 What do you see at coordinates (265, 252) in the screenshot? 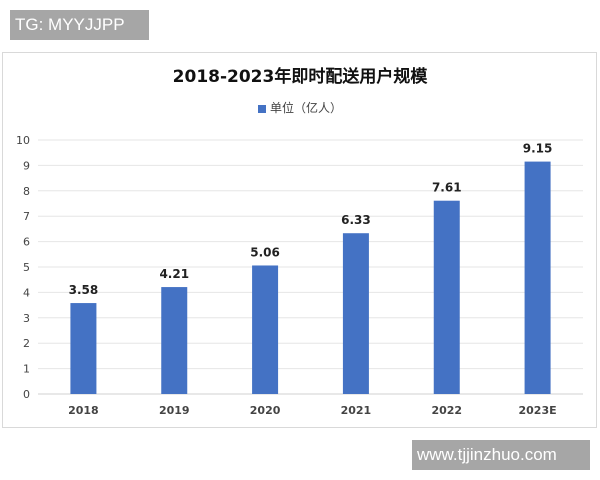
I see `data-label: 5.06` at bounding box center [265, 252].